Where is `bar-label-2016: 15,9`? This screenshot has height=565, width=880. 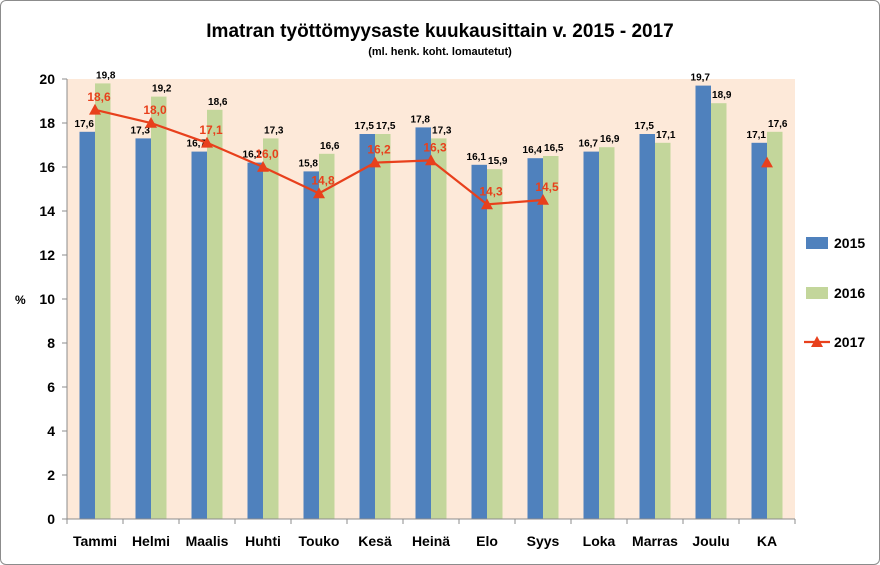 bar-label-2016: 15,9 is located at coordinates (498, 161).